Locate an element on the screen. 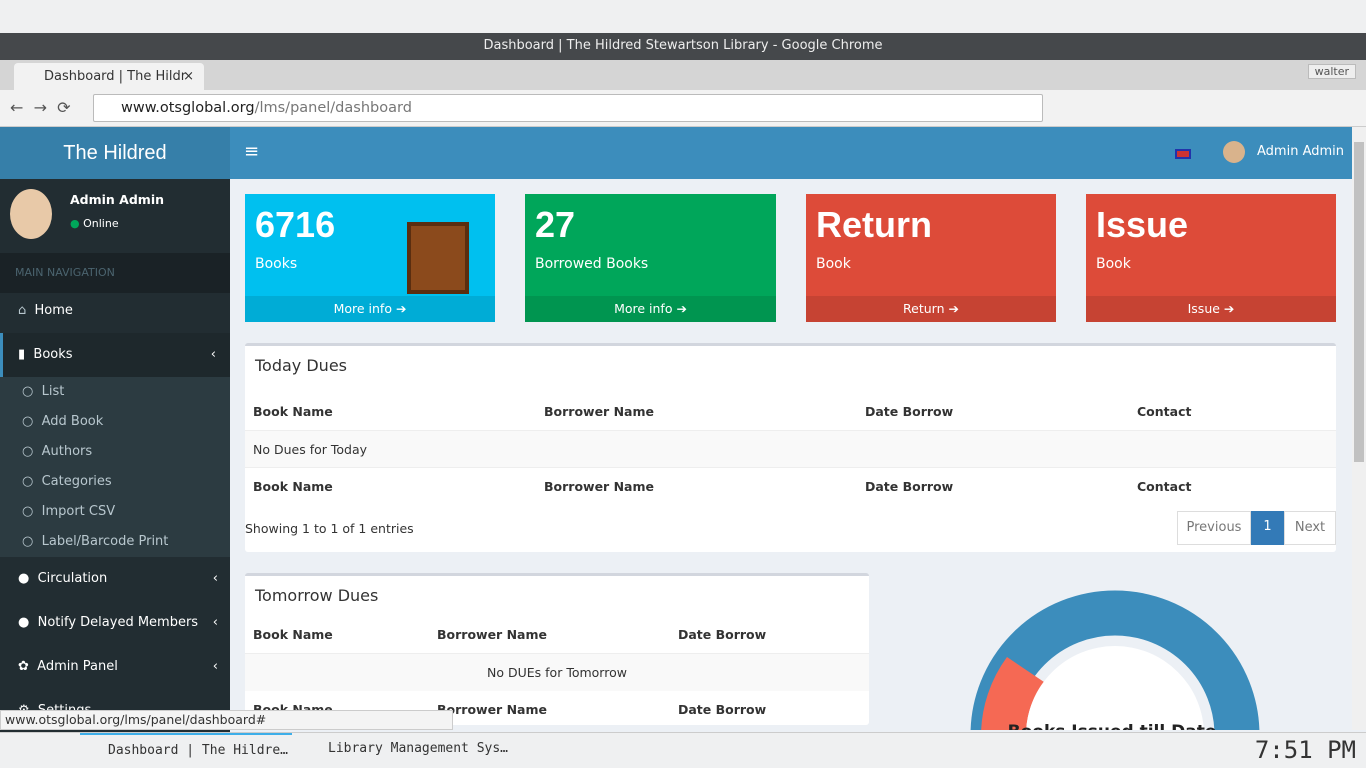  nav-buttons: ← → ⟳ is located at coordinates (40, 107).